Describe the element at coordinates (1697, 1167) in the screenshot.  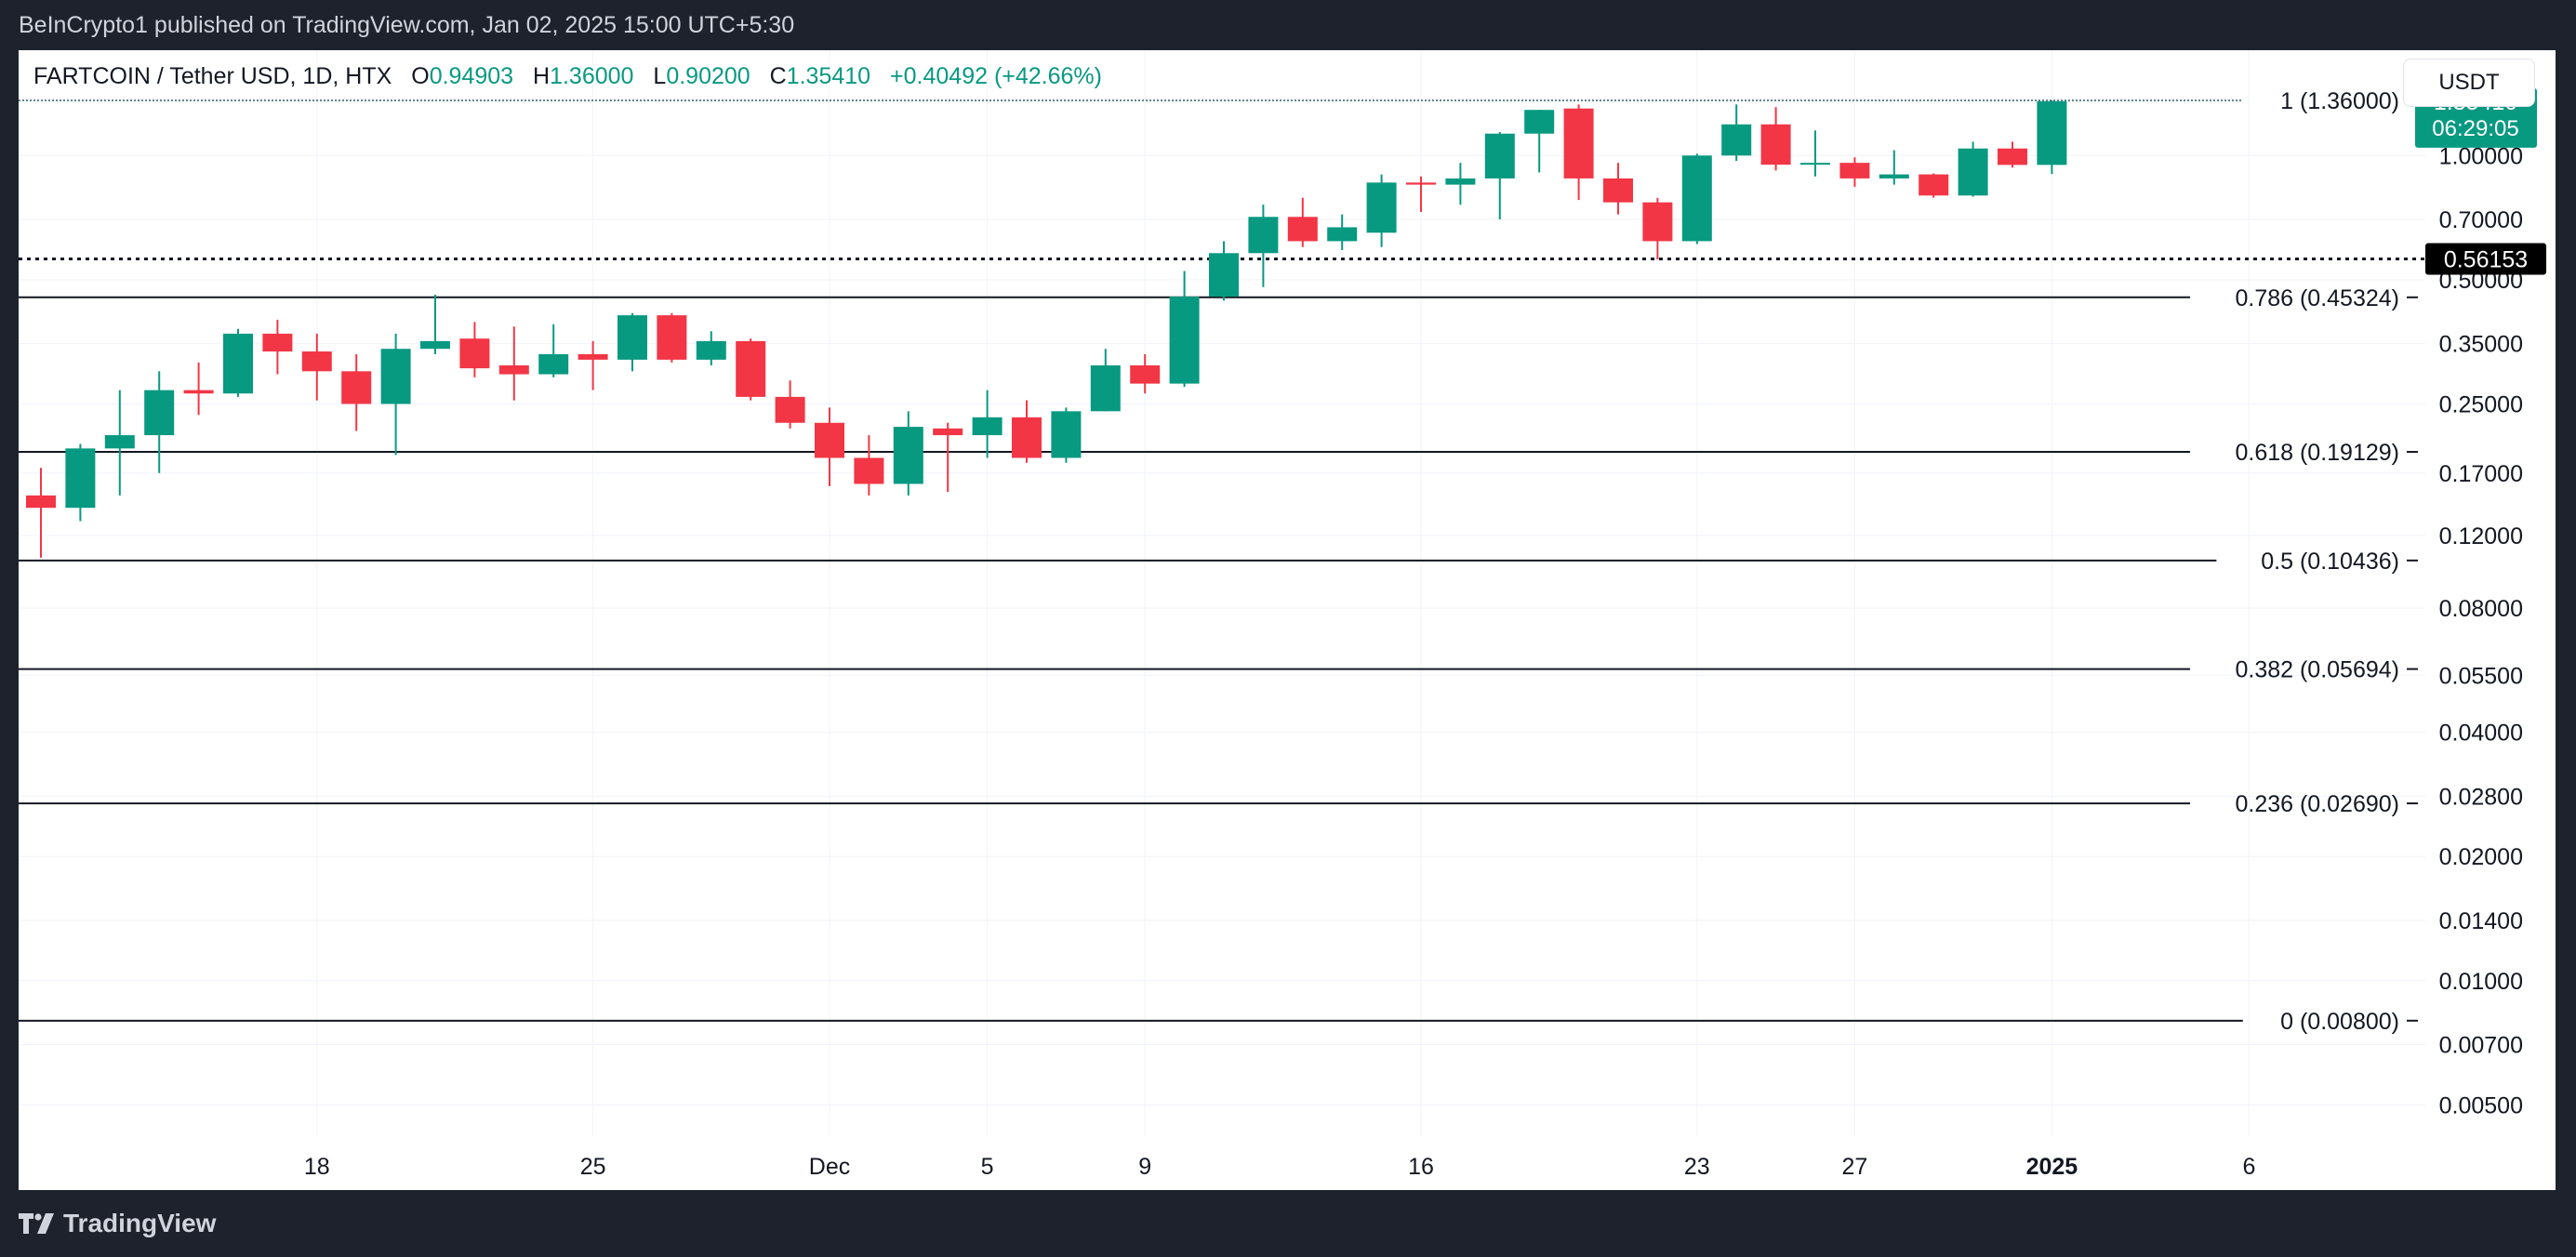
I see `time-tick-label: 23` at that location.